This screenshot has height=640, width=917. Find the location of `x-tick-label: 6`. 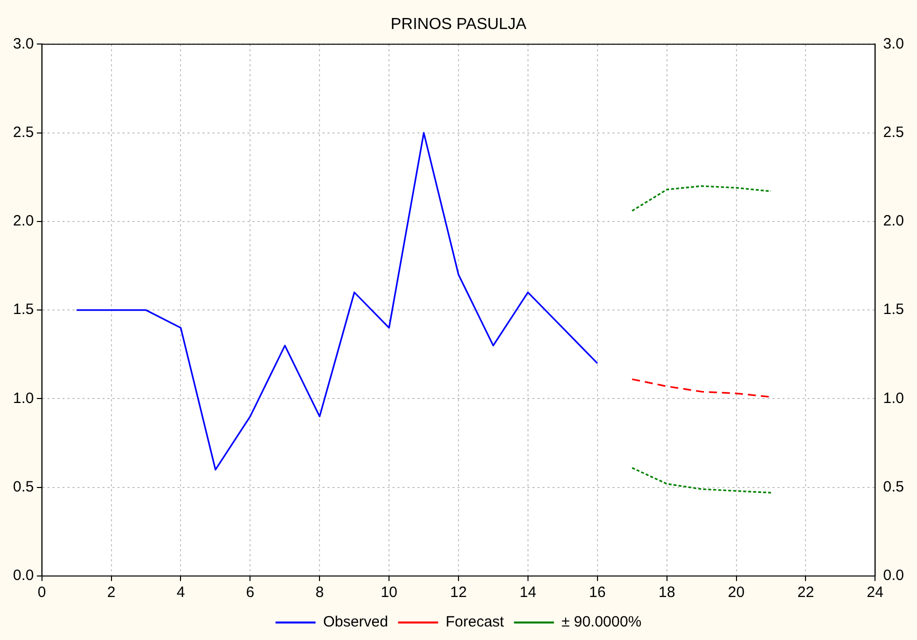

x-tick-label: 6 is located at coordinates (250, 593).